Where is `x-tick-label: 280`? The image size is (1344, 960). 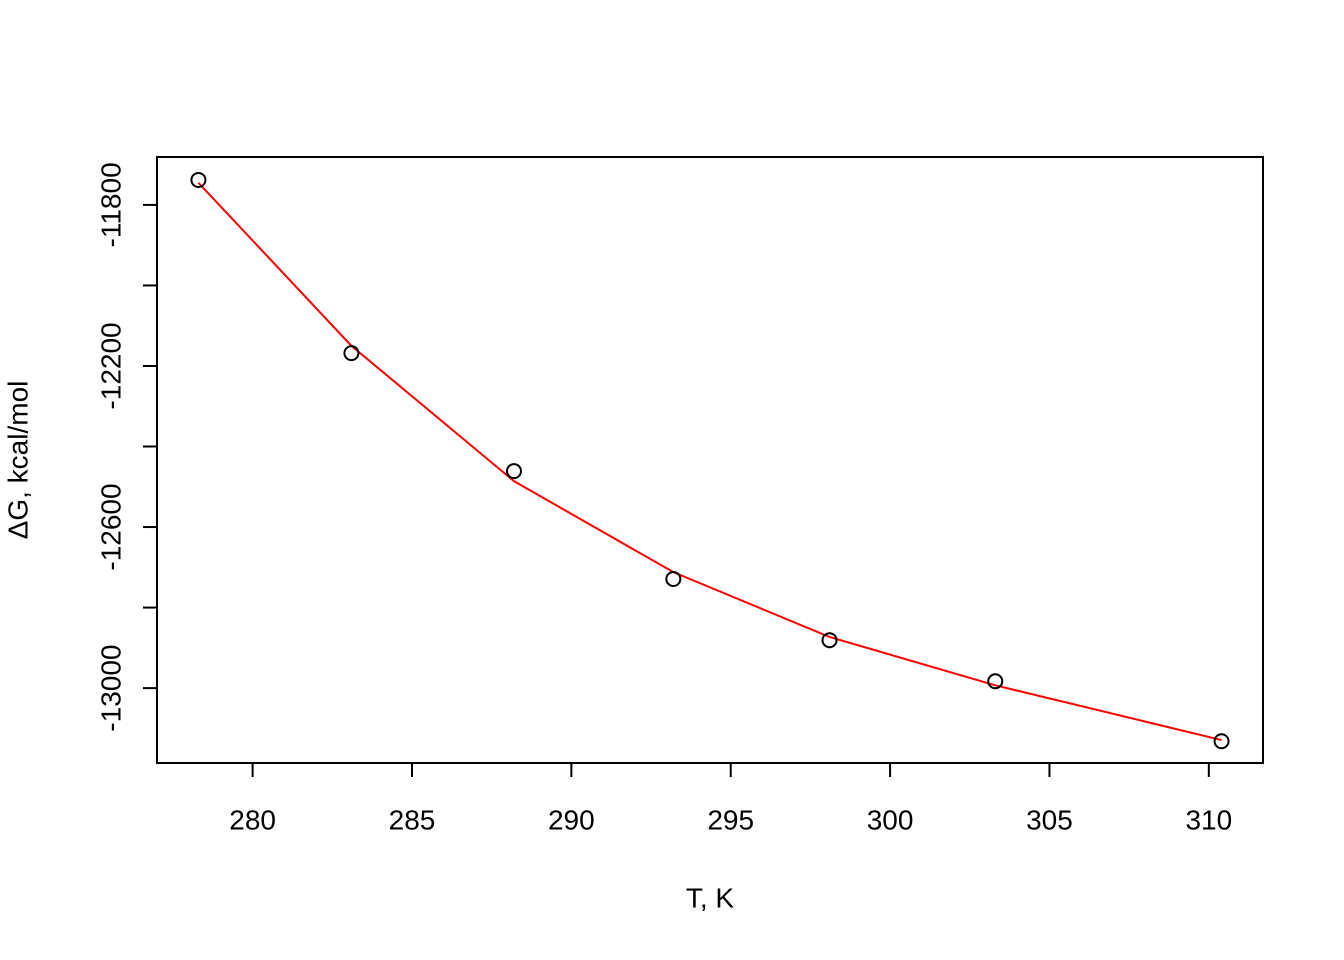
x-tick-label: 280 is located at coordinates (252, 819).